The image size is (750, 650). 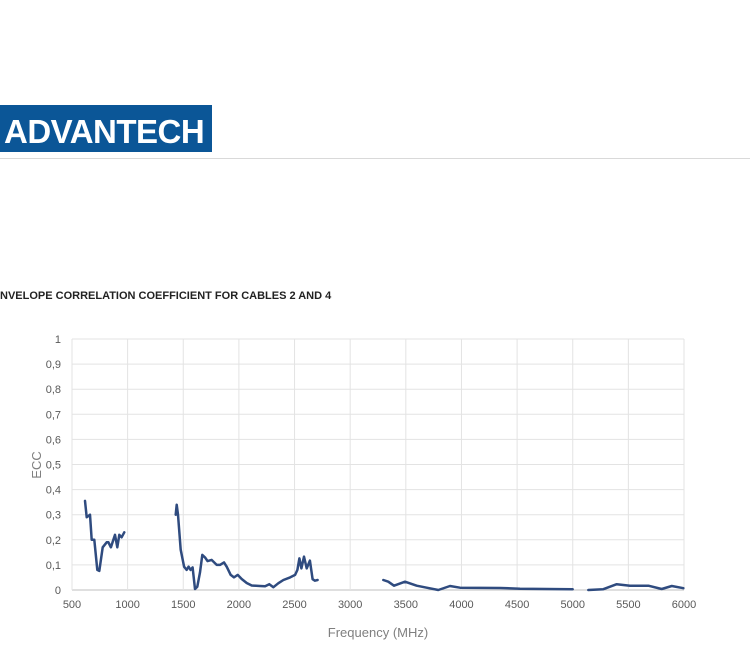 I want to click on y-tick-label: 0,3, so click(x=53, y=516).